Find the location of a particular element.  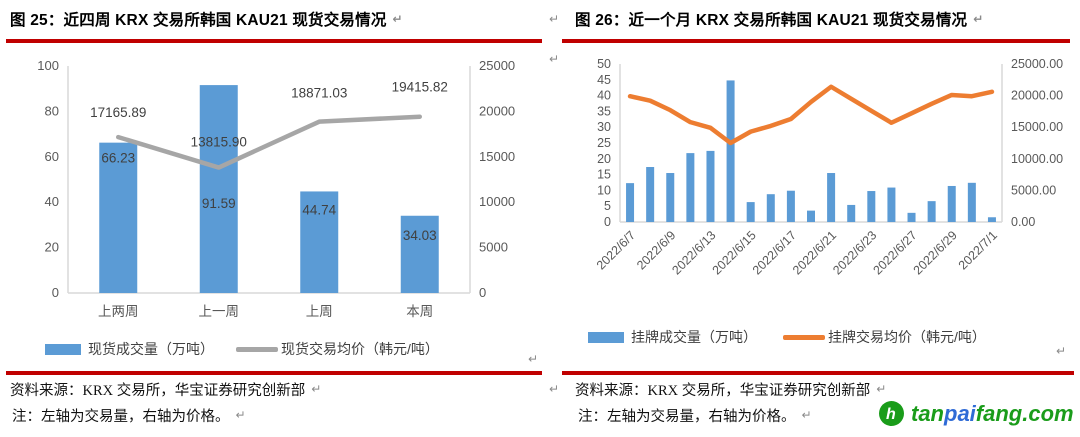

logo-segment: tan is located at coordinates (927, 413).